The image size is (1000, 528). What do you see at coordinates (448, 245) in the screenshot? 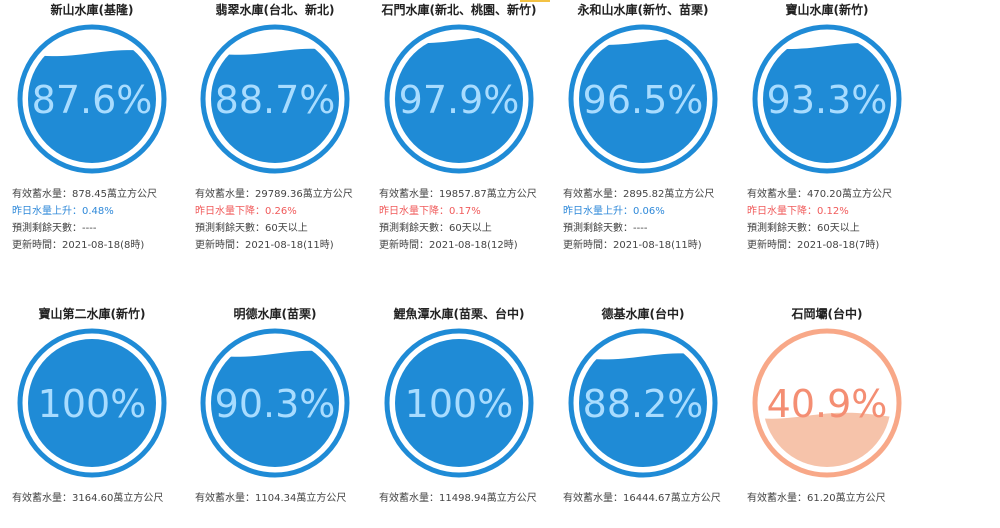
I see `update-time: 更新時間：2021-08-18(12時)` at bounding box center [448, 245].